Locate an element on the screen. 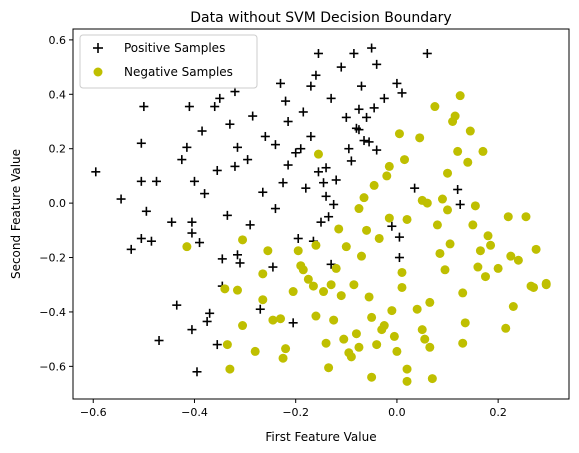  y-tick-label: −0.4 is located at coordinates (52, 312).